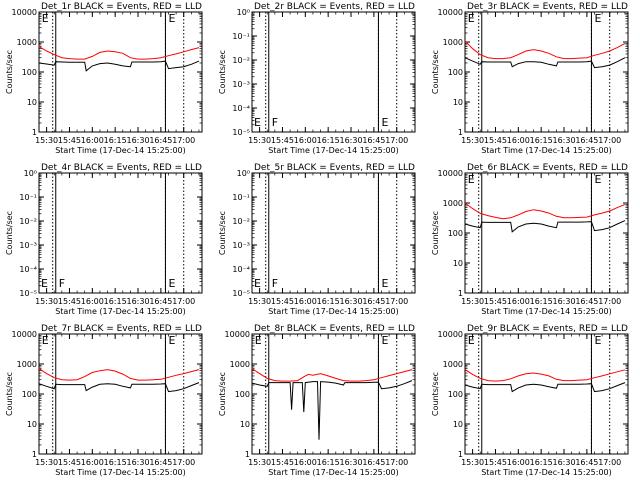 The image size is (640, 480). I want to click on chart-title: Det_4r BLACK = Events, RED = LLD, so click(121, 168).